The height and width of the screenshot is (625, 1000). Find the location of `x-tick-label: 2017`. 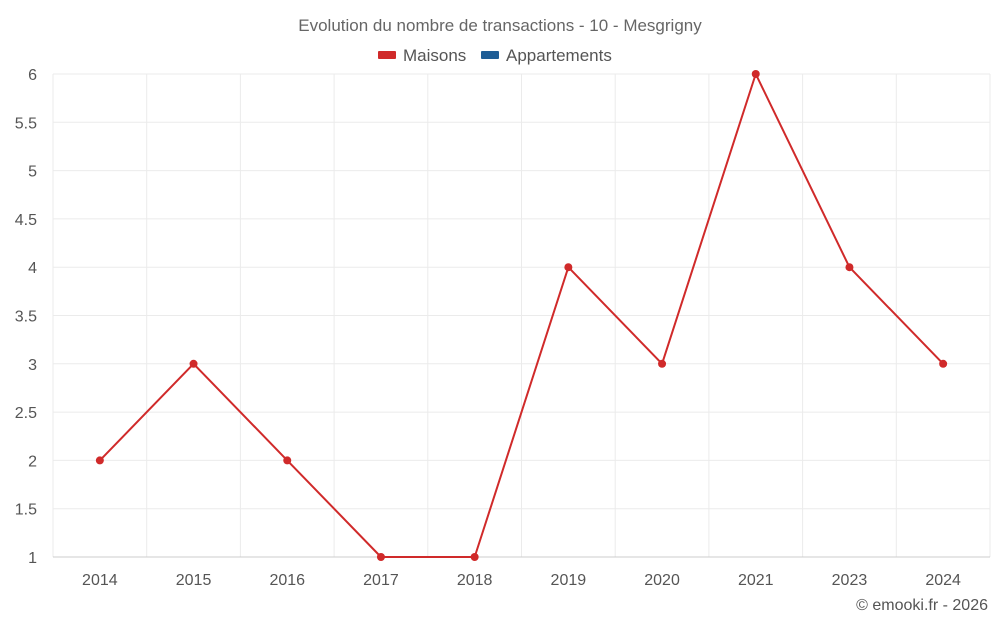

x-tick-label: 2017 is located at coordinates (381, 580).